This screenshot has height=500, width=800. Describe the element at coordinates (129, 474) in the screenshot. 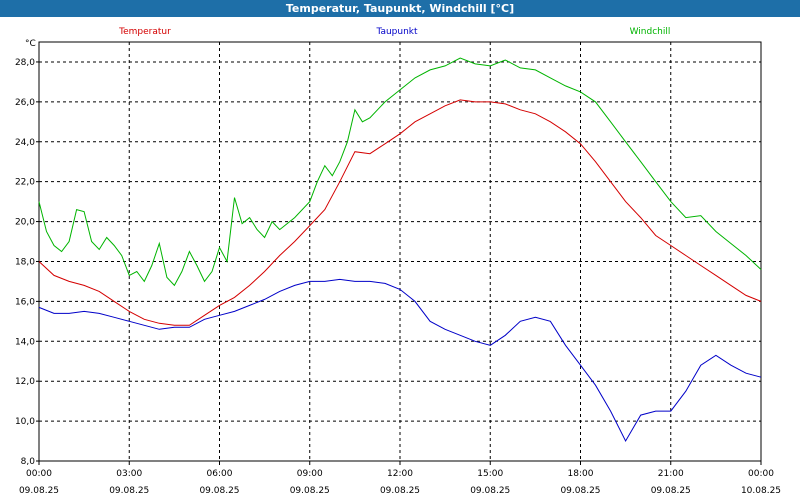

I see `x-tick-time: 03:00` at that location.